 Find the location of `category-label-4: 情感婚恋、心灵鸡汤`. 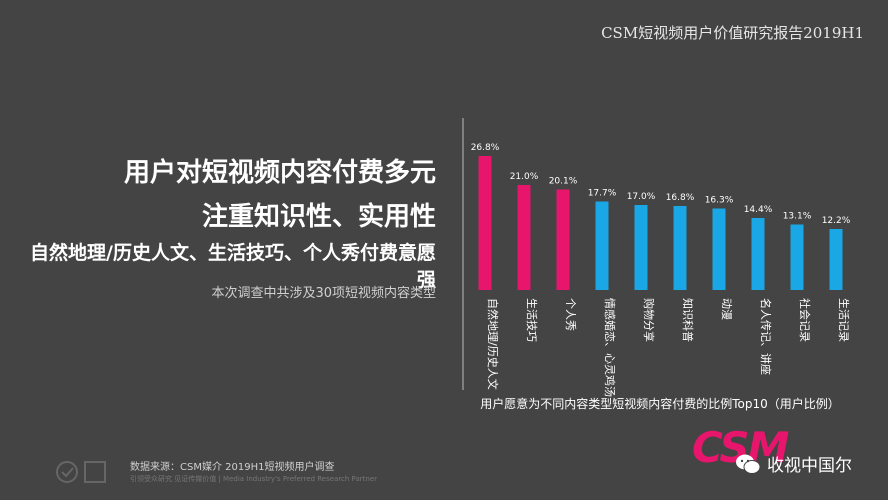

category-label-4: 情感婚恋、心灵鸡汤 is located at coordinates (610, 347).